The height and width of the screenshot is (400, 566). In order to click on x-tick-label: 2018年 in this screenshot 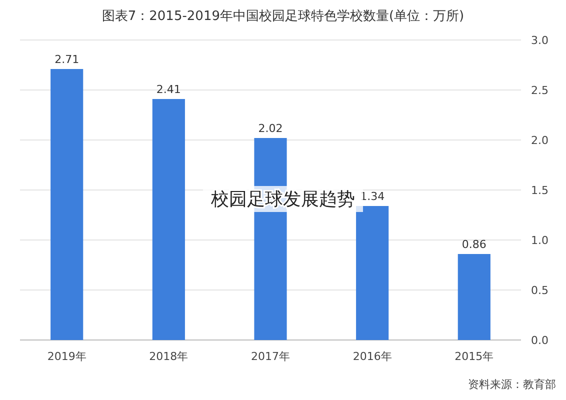, I will do `click(168, 356)`.